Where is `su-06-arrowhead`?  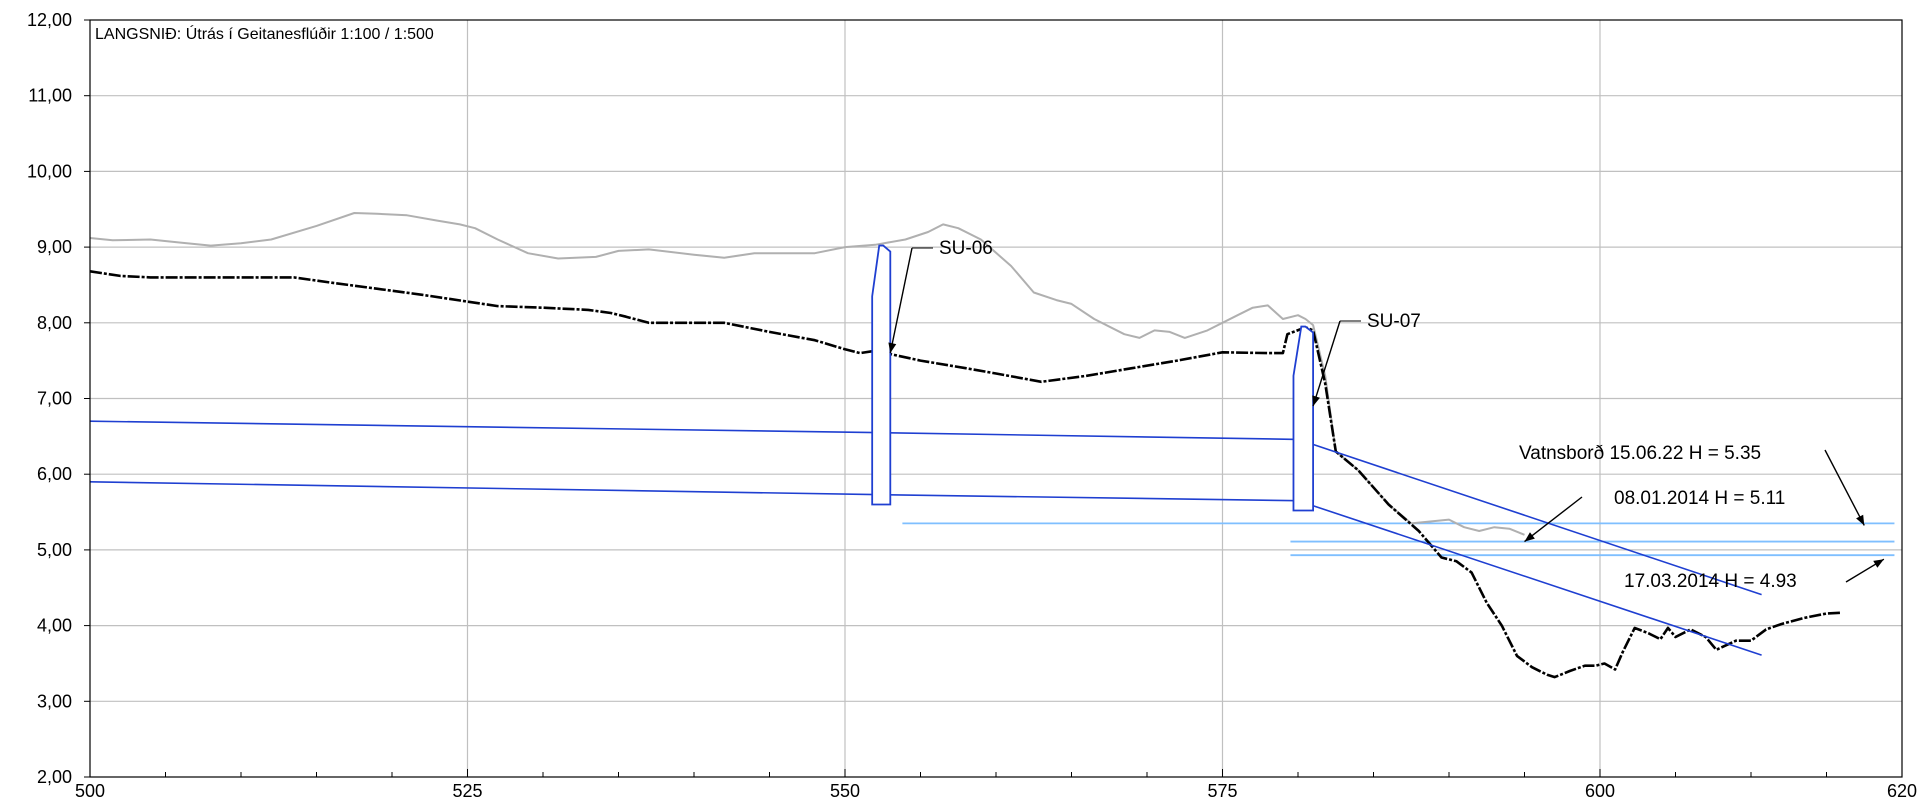 su-06-arrowhead is located at coordinates (892, 348).